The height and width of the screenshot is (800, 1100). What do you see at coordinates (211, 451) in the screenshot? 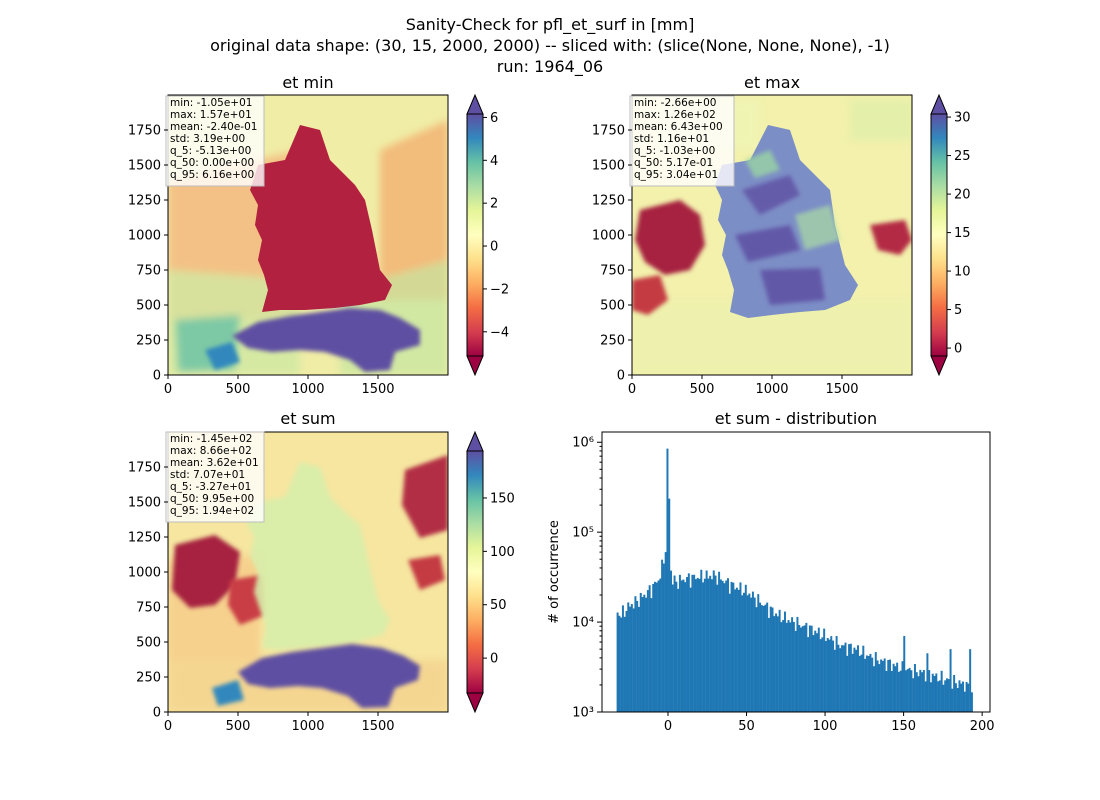
I see `stat-line: max: 8.66e+02` at bounding box center [211, 451].